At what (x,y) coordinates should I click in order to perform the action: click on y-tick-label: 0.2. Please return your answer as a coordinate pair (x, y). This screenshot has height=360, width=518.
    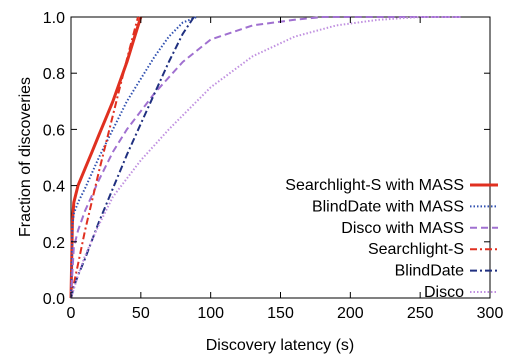
    Looking at the image, I should click on (54, 243).